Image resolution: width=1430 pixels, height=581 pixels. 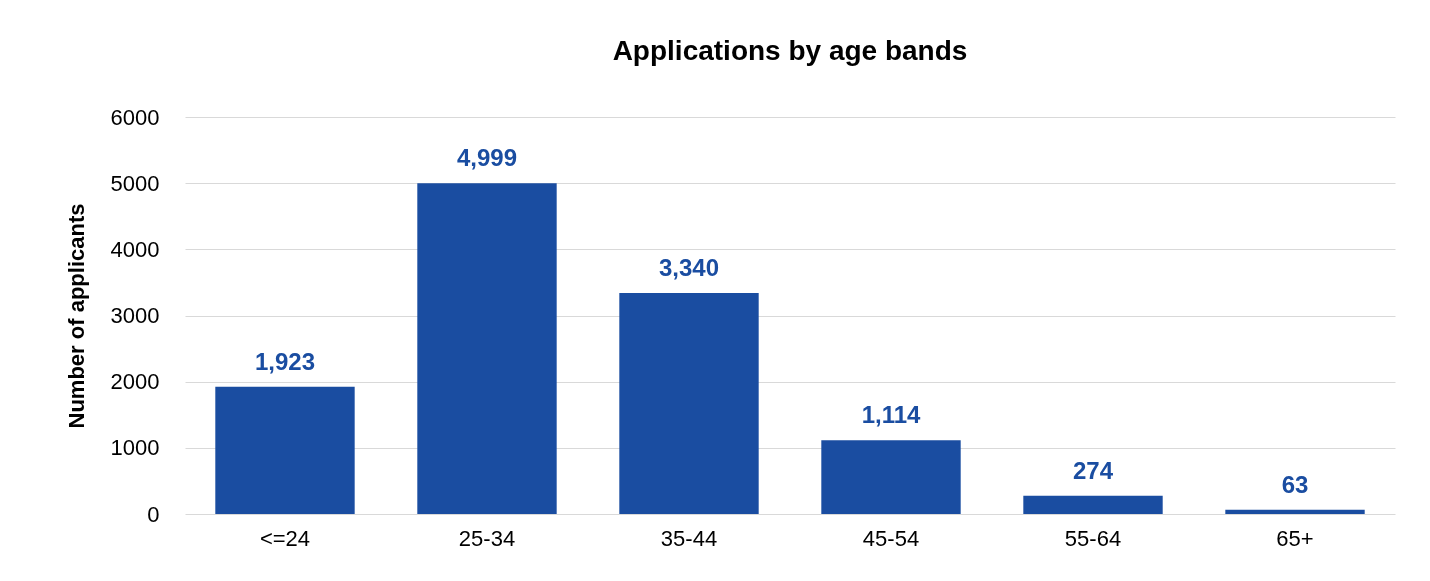 What do you see at coordinates (891, 538) in the screenshot?
I see `x-tick-label: 45-54` at bounding box center [891, 538].